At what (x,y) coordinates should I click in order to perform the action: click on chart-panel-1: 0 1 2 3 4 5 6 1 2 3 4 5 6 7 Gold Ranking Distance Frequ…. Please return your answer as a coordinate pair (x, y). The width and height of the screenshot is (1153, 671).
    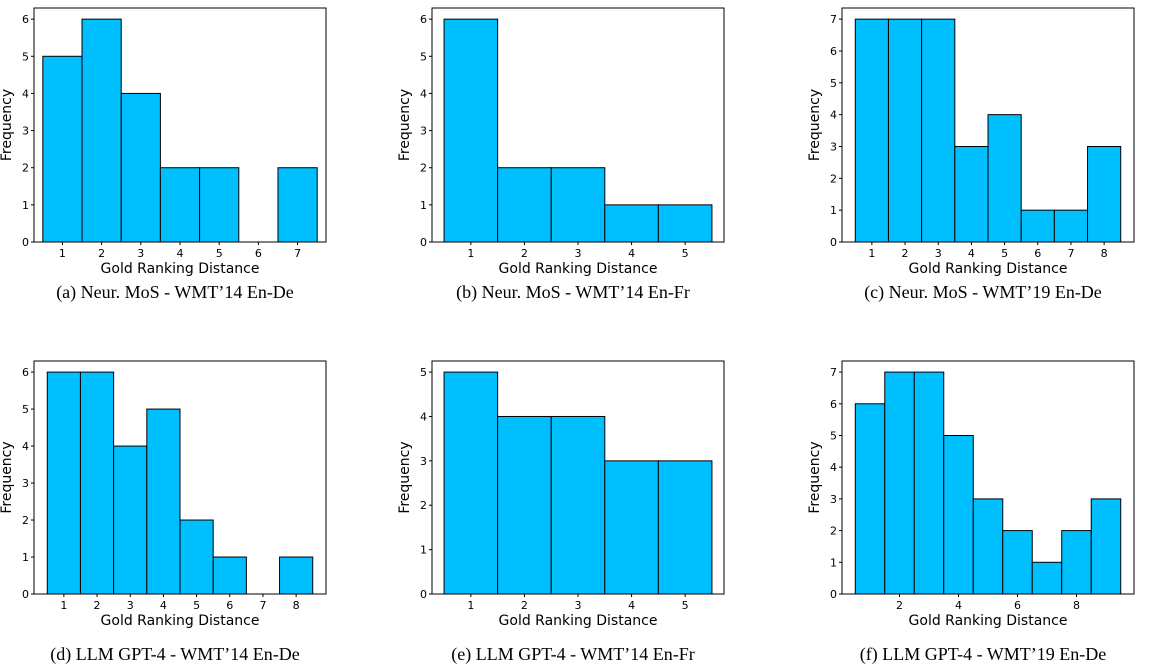
    Looking at the image, I should click on (163, 155).